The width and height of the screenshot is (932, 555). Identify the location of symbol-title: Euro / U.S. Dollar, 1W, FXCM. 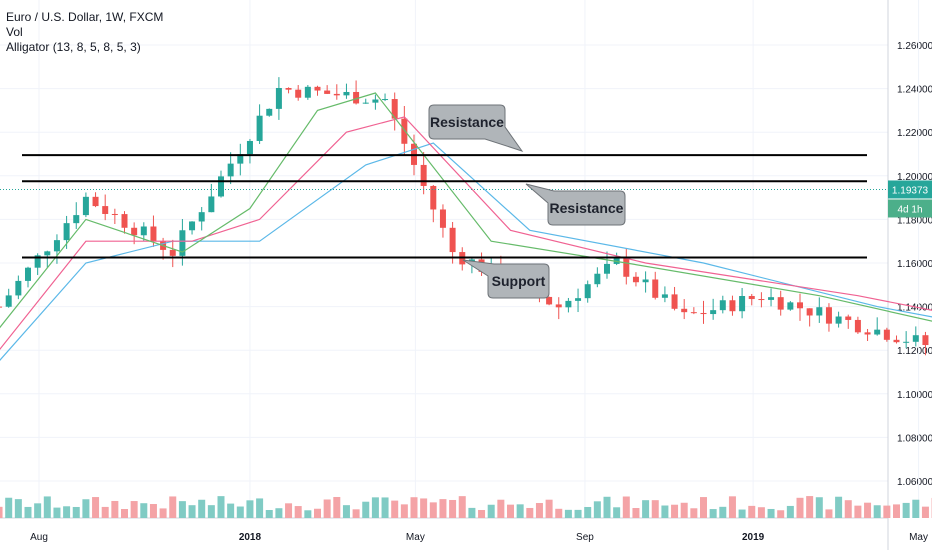
(84, 17).